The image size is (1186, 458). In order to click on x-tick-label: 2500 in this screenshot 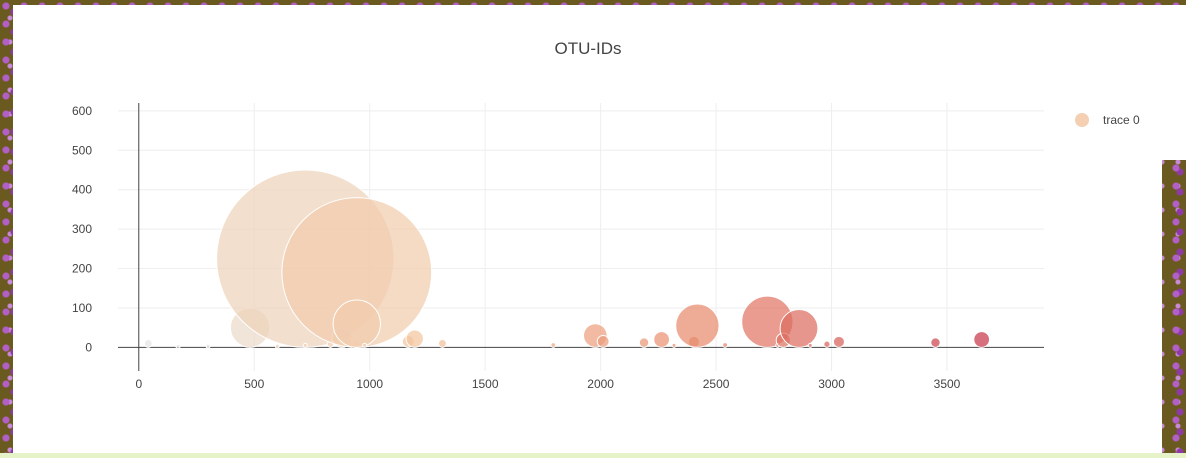, I will do `click(716, 384)`.